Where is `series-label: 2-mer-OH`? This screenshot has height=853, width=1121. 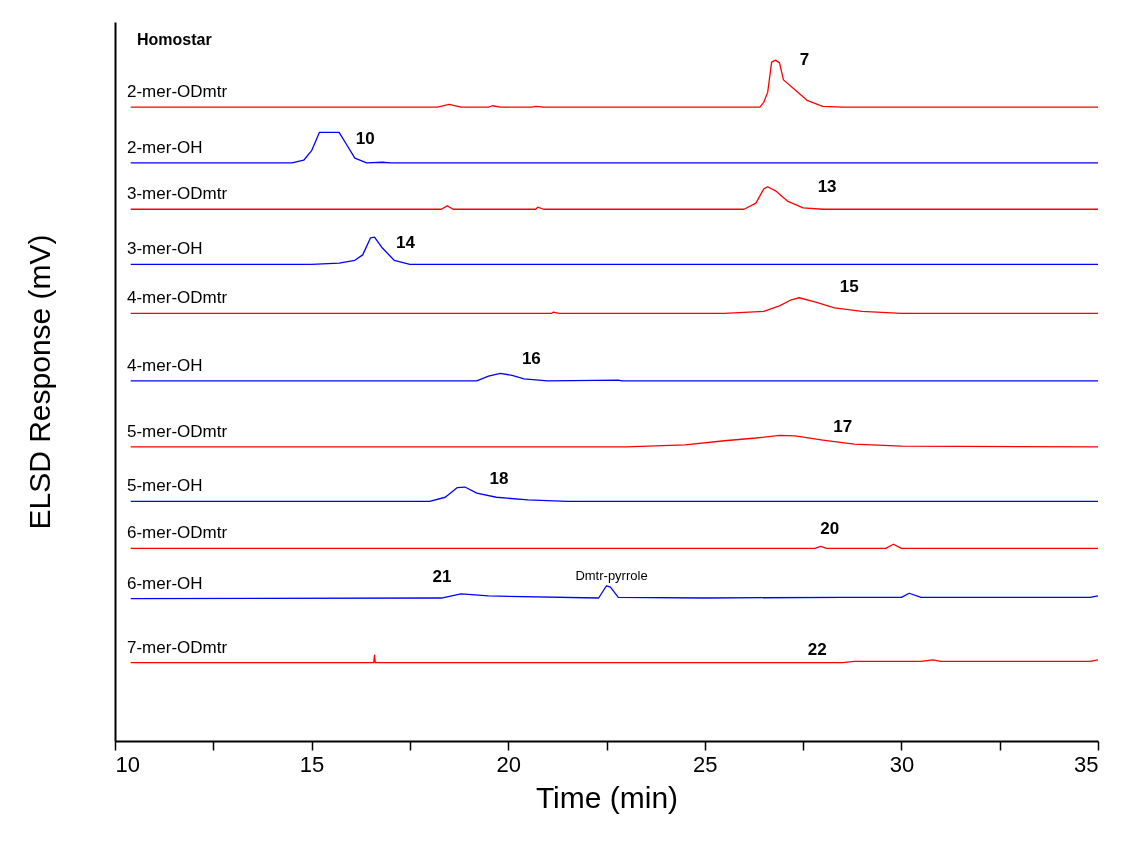 series-label: 2-mer-OH is located at coordinates (165, 147).